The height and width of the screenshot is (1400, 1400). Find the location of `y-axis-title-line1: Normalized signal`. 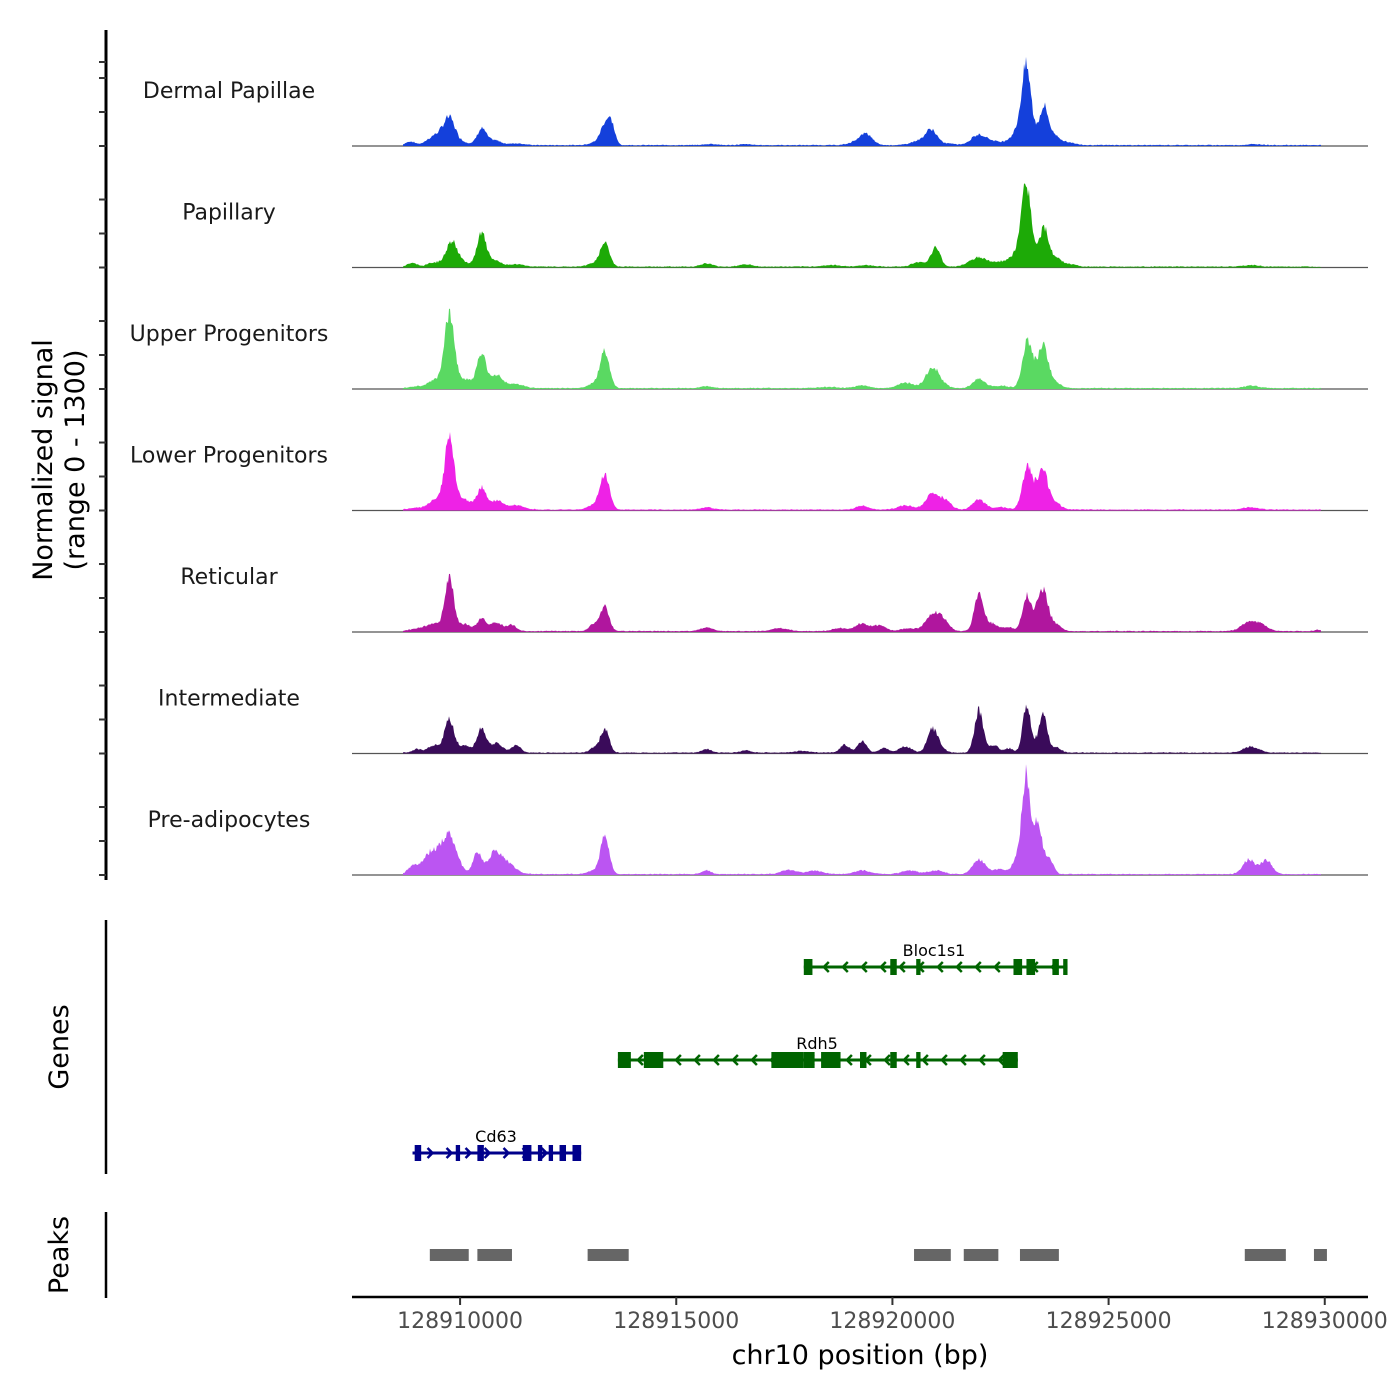

y-axis-title-line1: Normalized signal is located at coordinates (43, 460).